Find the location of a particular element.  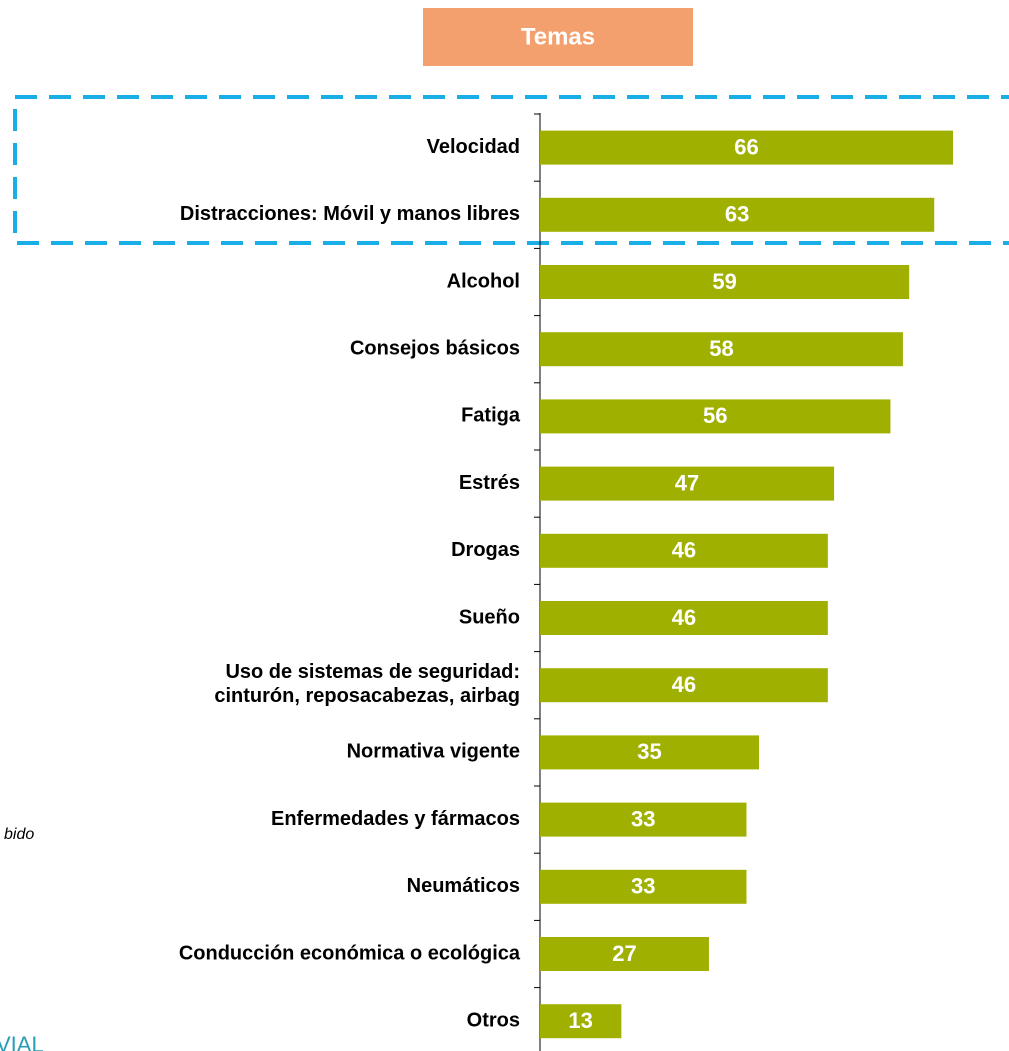

data-label: 56 is located at coordinates (715, 415).